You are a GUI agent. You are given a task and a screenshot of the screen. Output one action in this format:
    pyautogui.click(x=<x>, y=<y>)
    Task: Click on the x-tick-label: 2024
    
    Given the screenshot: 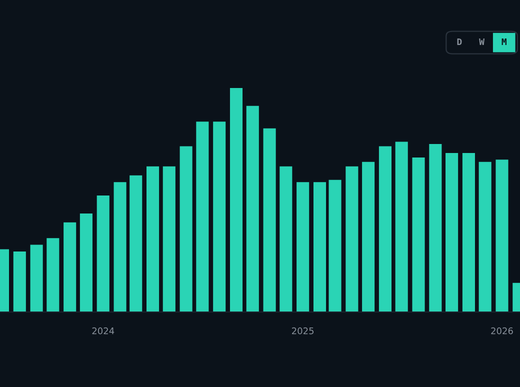 What is the action you would take?
    pyautogui.click(x=103, y=330)
    